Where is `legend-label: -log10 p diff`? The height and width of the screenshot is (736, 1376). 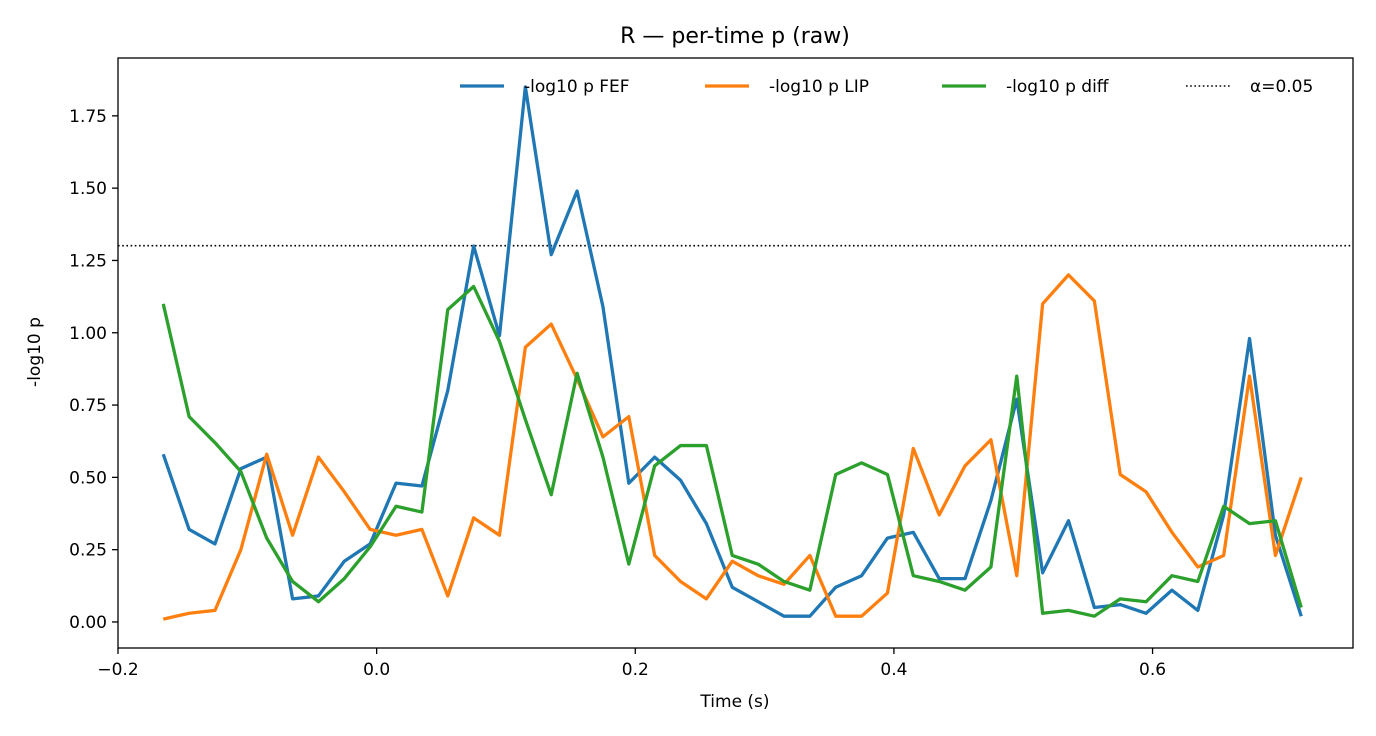 legend-label: -log10 p diff is located at coordinates (1058, 87).